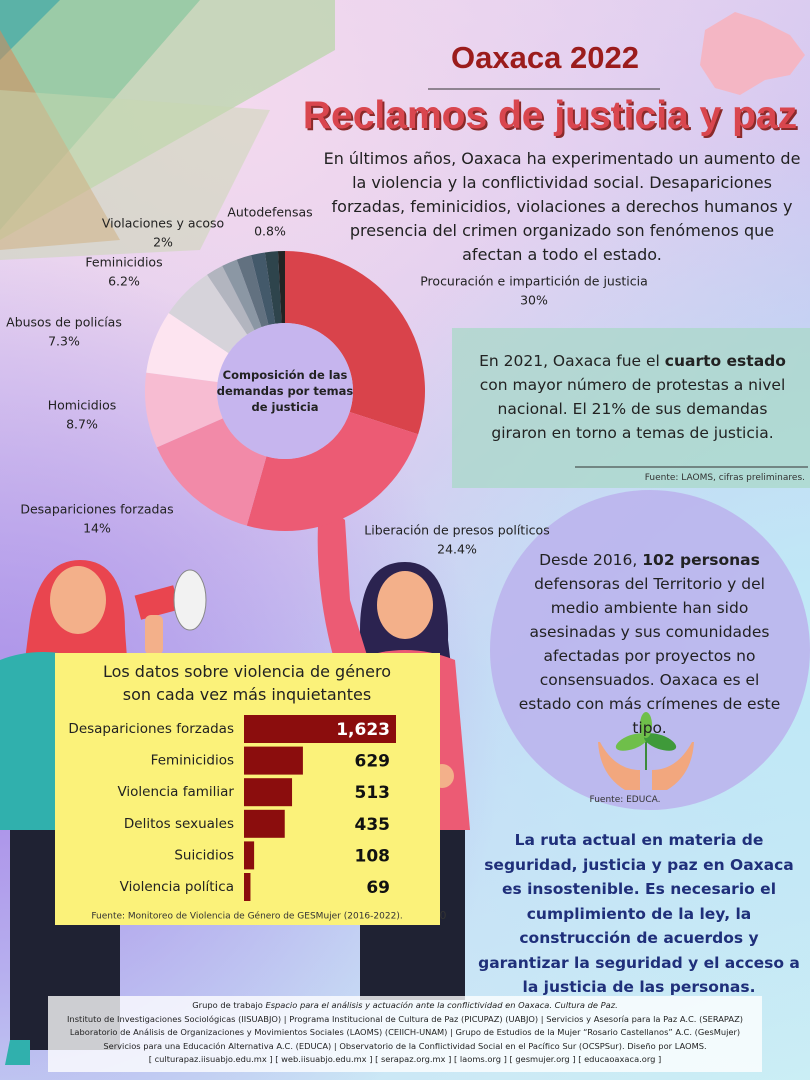  What do you see at coordinates (229, 1005) in the screenshot?
I see `text: Grupo de trabajo` at bounding box center [229, 1005].